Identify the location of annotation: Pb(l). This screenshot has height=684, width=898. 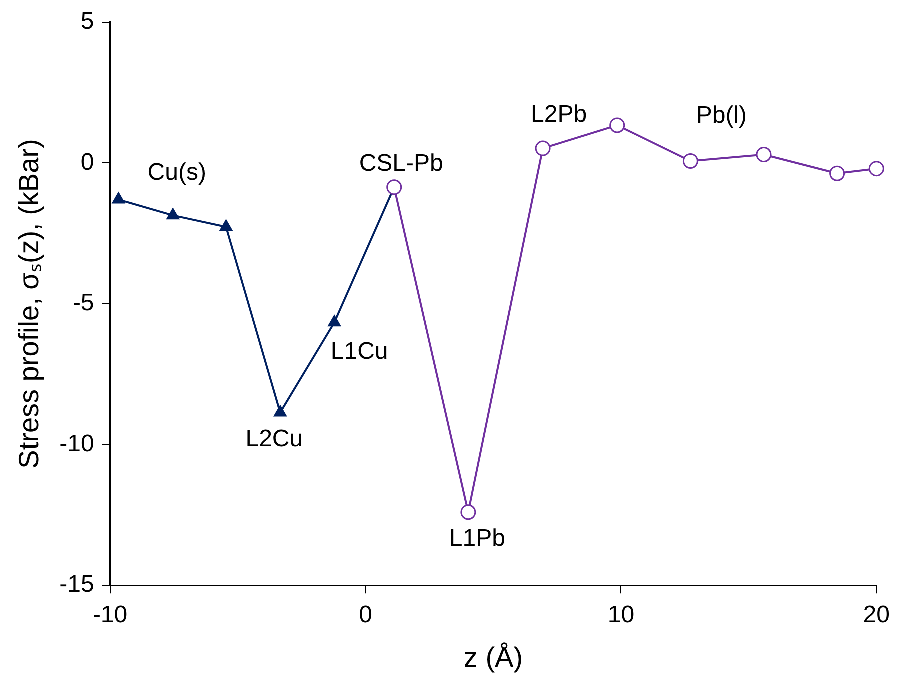
(722, 115).